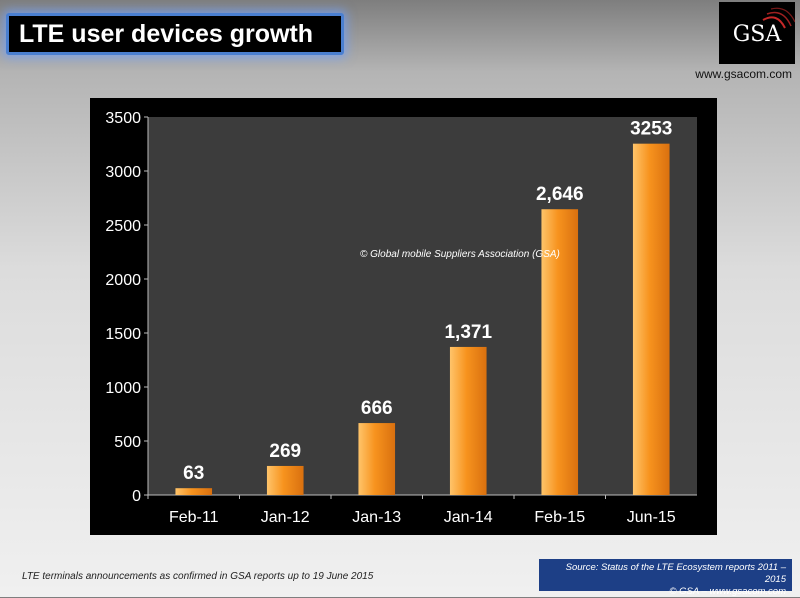 The image size is (800, 598). What do you see at coordinates (559, 517) in the screenshot?
I see `x-tick-label: Feb-15` at bounding box center [559, 517].